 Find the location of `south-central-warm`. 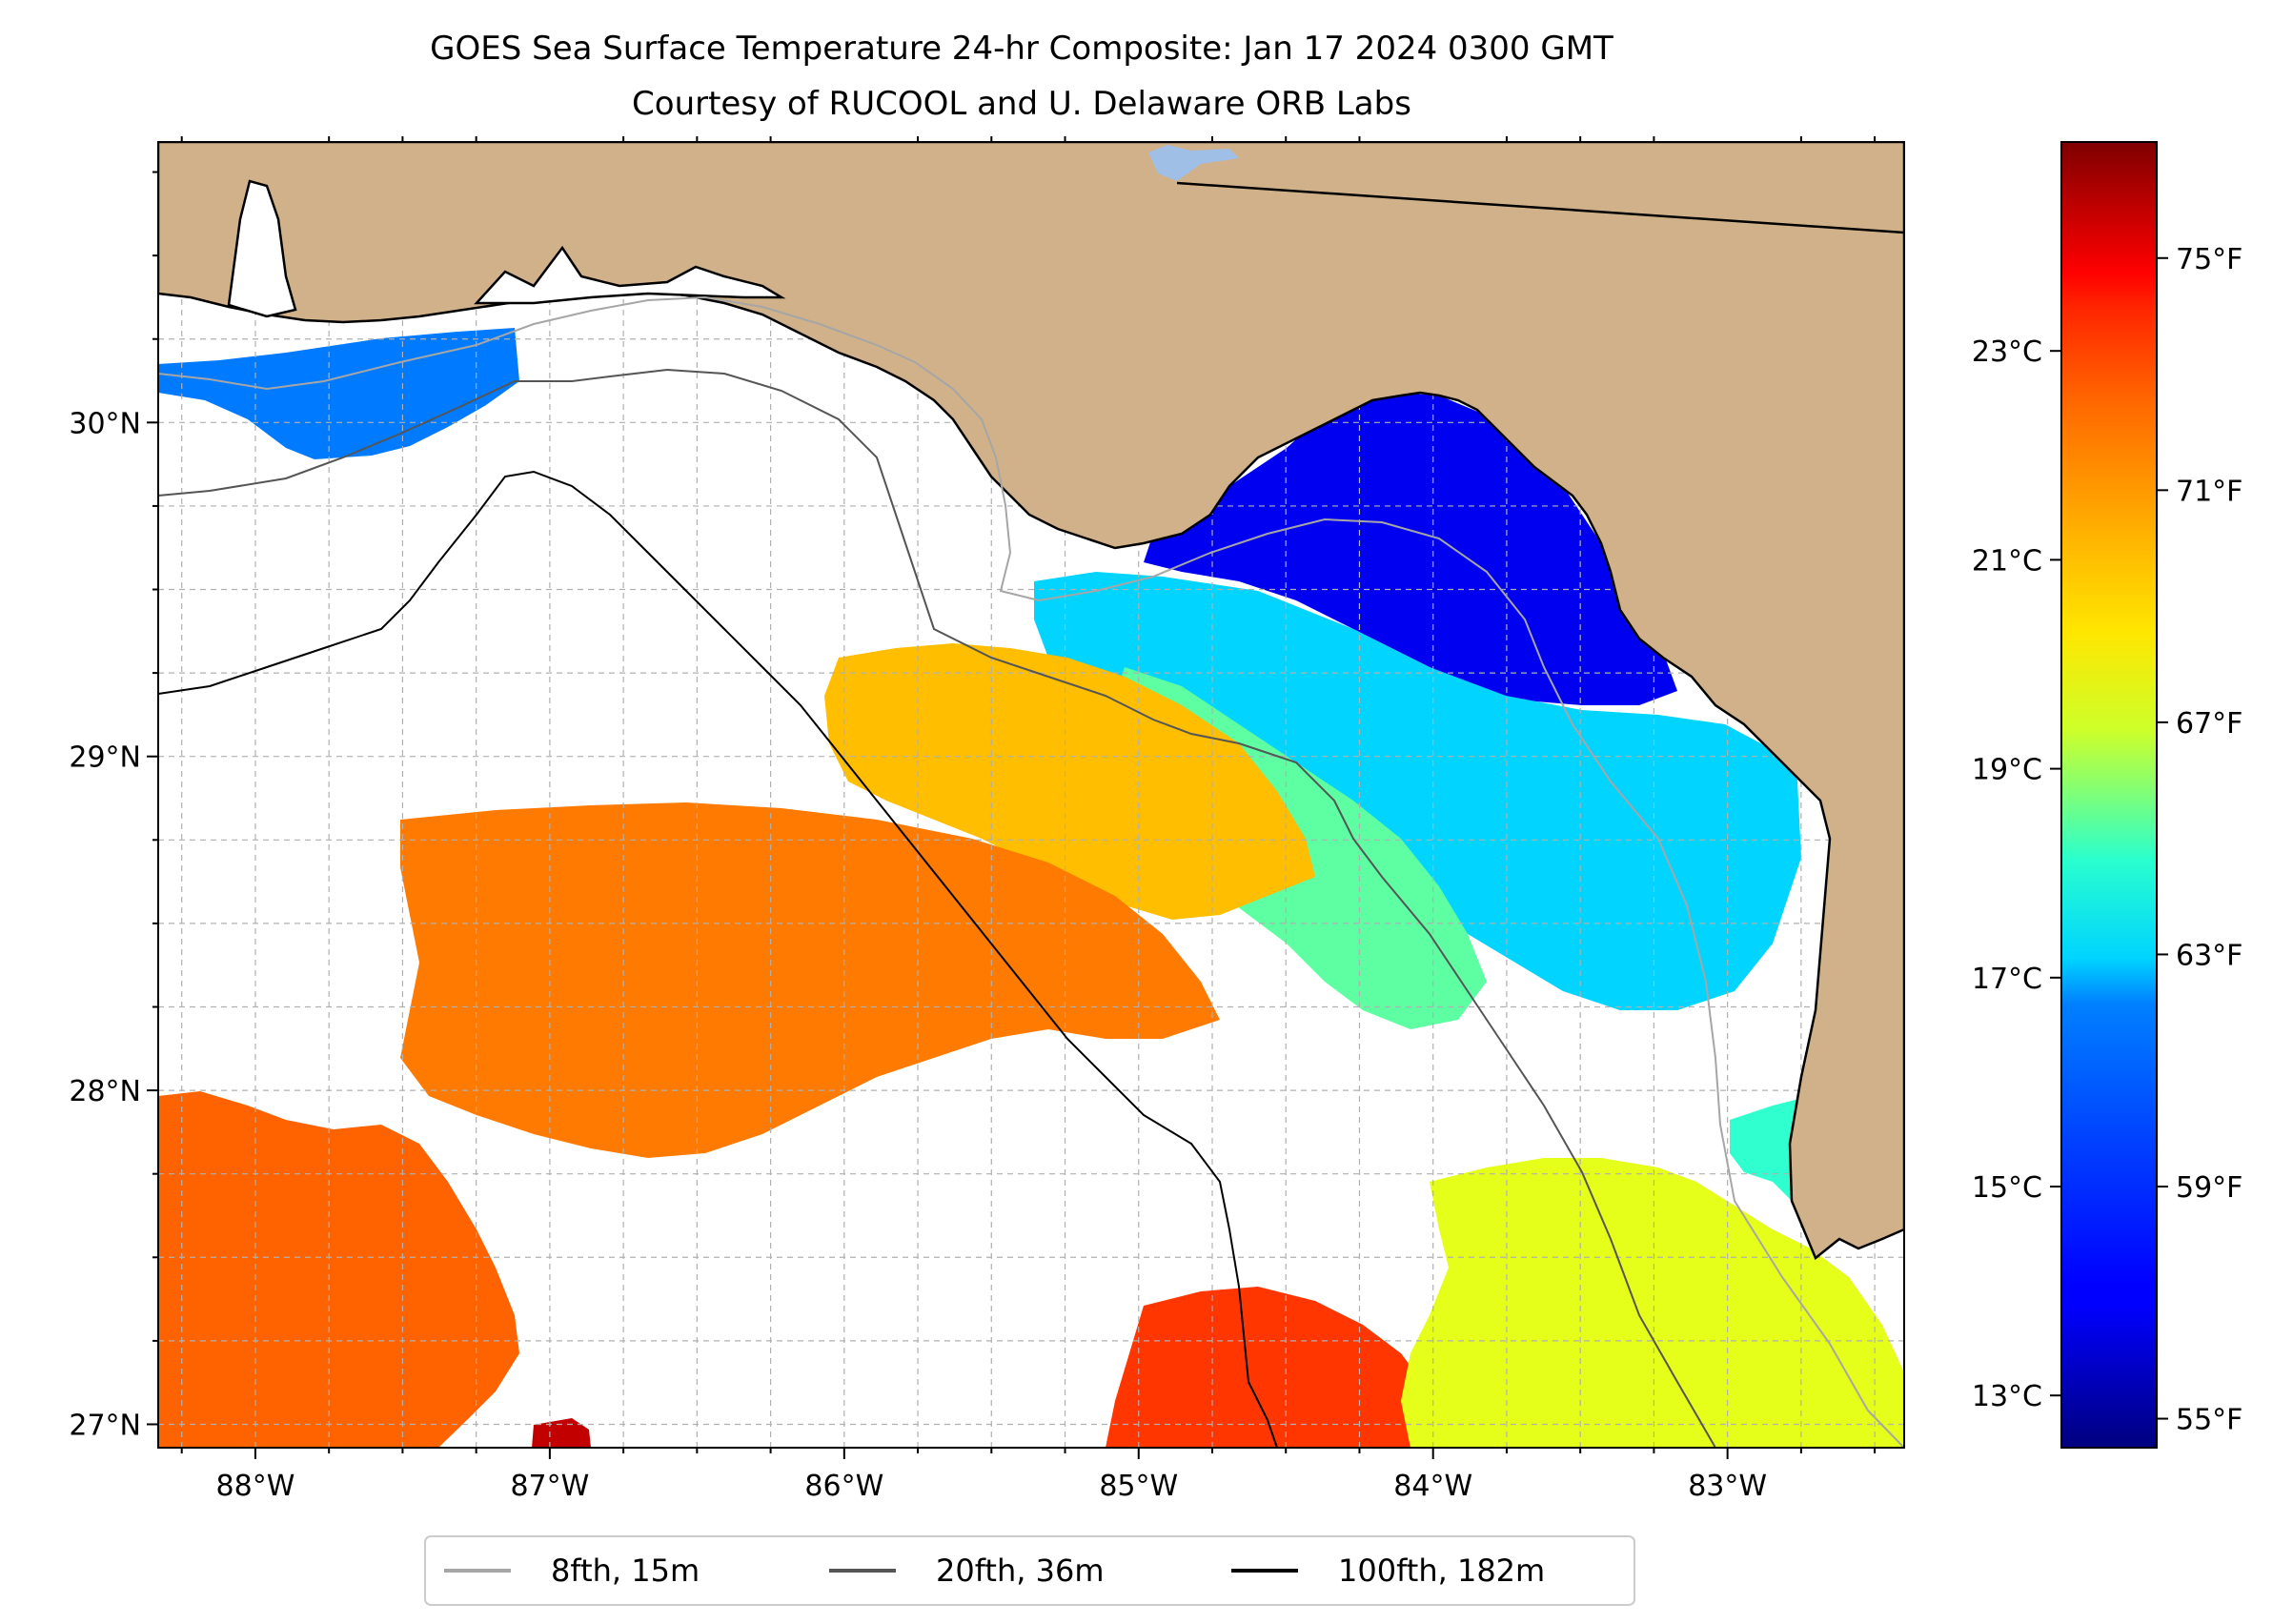

south-central-warm is located at coordinates (1277, 1367).